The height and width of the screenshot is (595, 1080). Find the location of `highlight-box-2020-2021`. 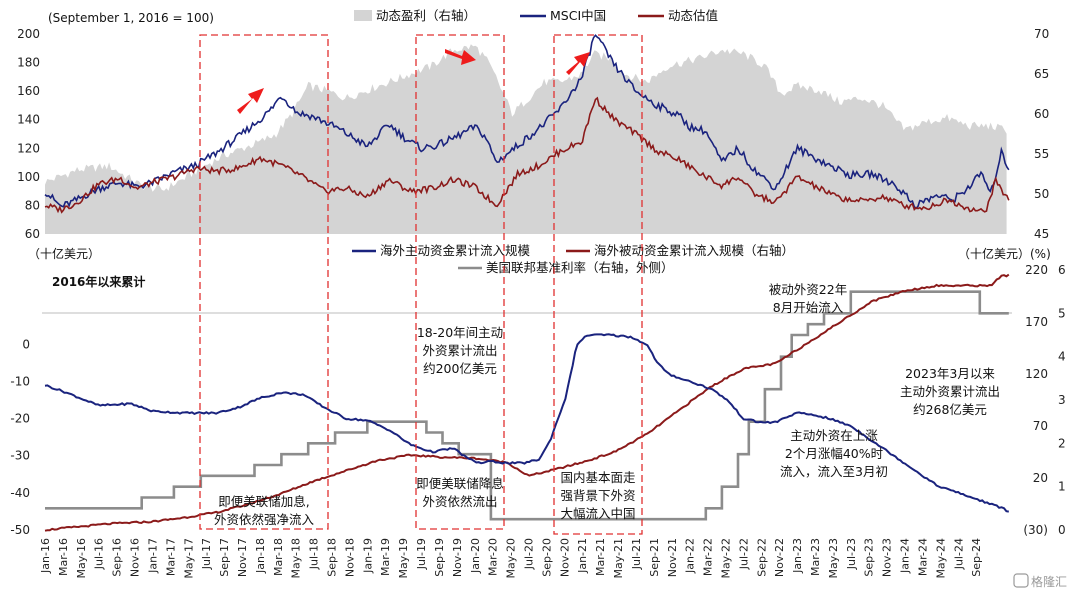

highlight-box-2020-2021 is located at coordinates (598, 284).